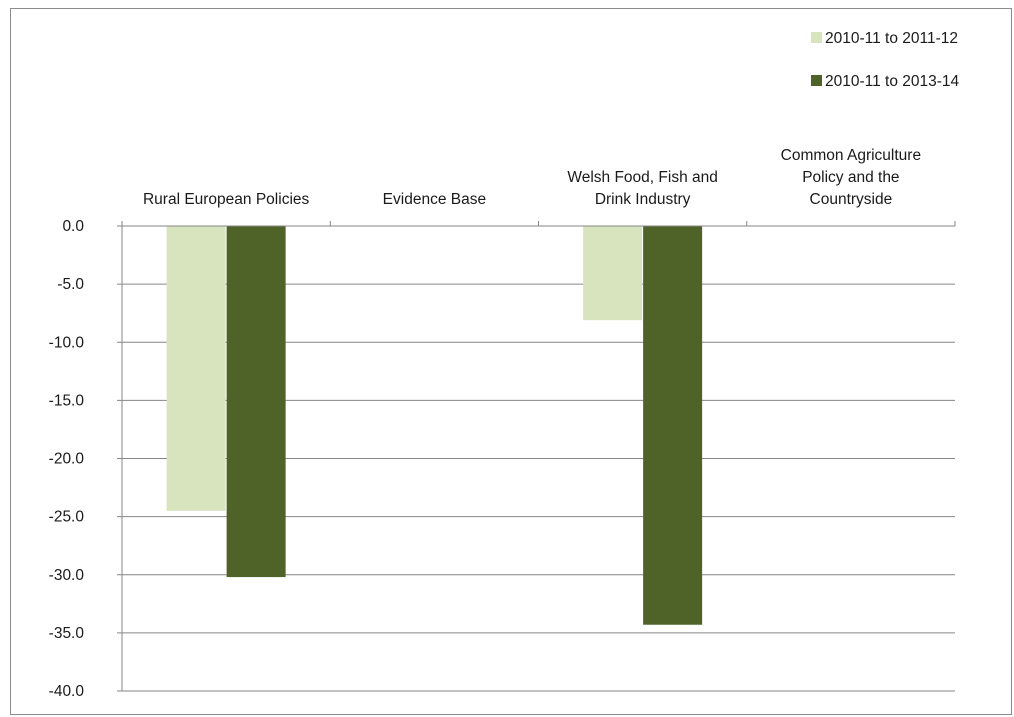  Describe the element at coordinates (67, 575) in the screenshot. I see `y-tick-label: -30.0` at that location.